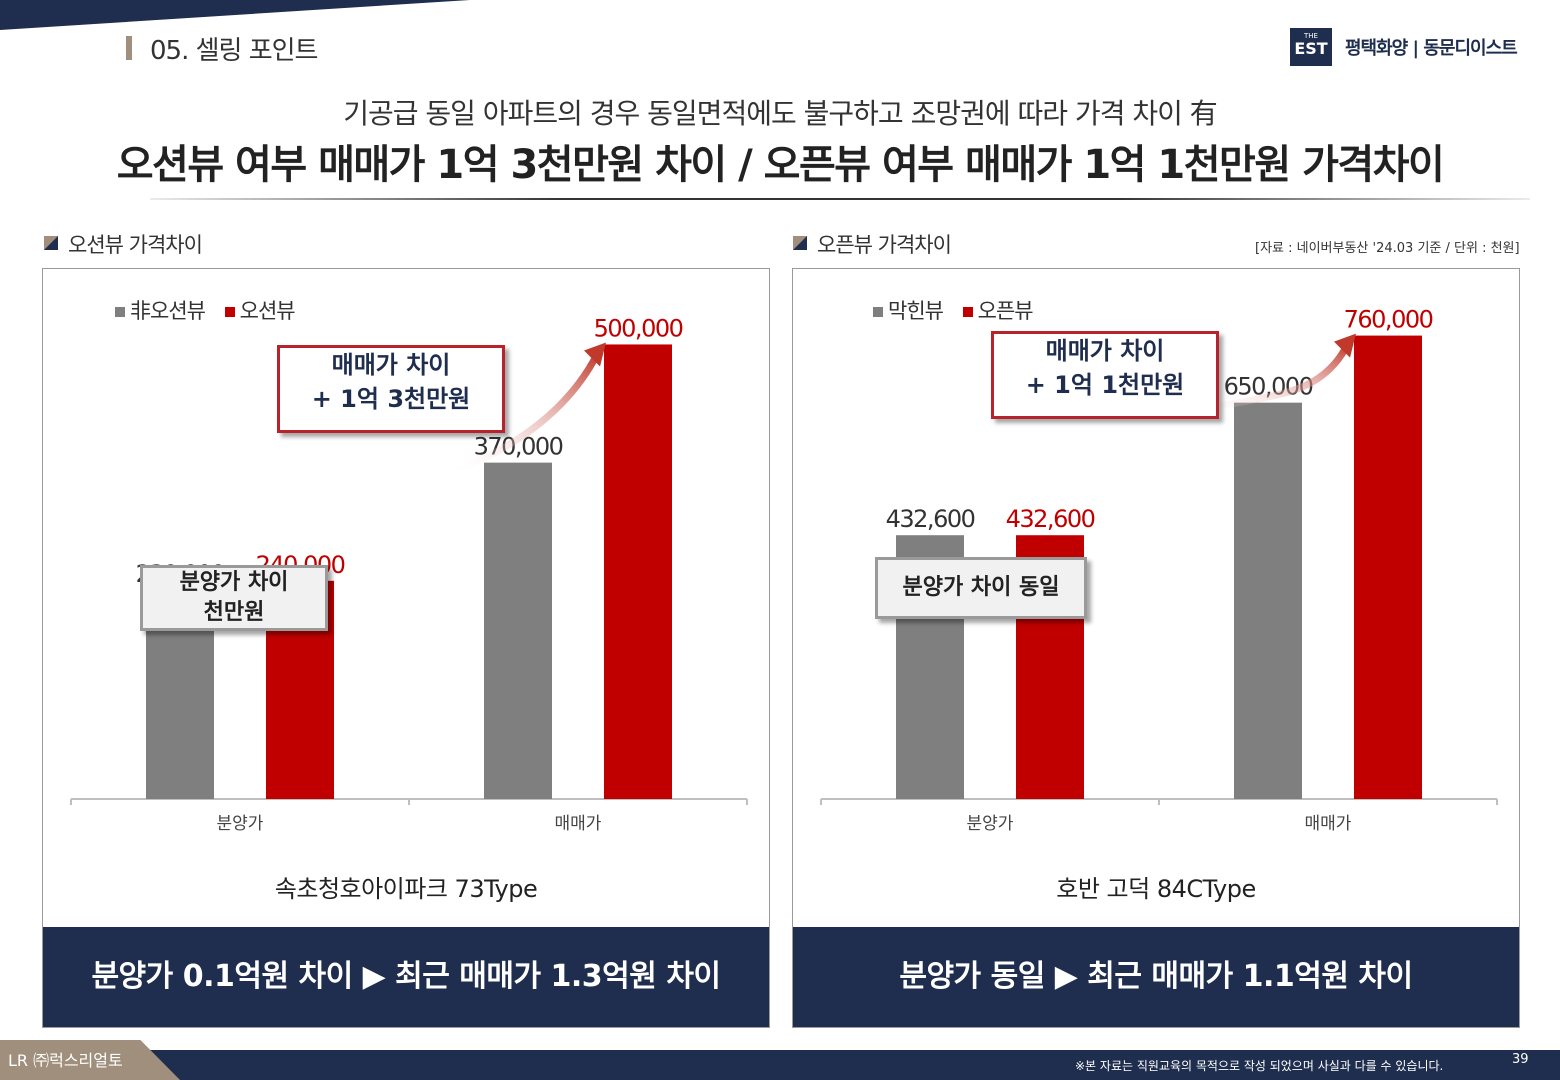 The height and width of the screenshot is (1080, 1560). I want to click on callout-line: + 1억 3천만원, so click(391, 399).